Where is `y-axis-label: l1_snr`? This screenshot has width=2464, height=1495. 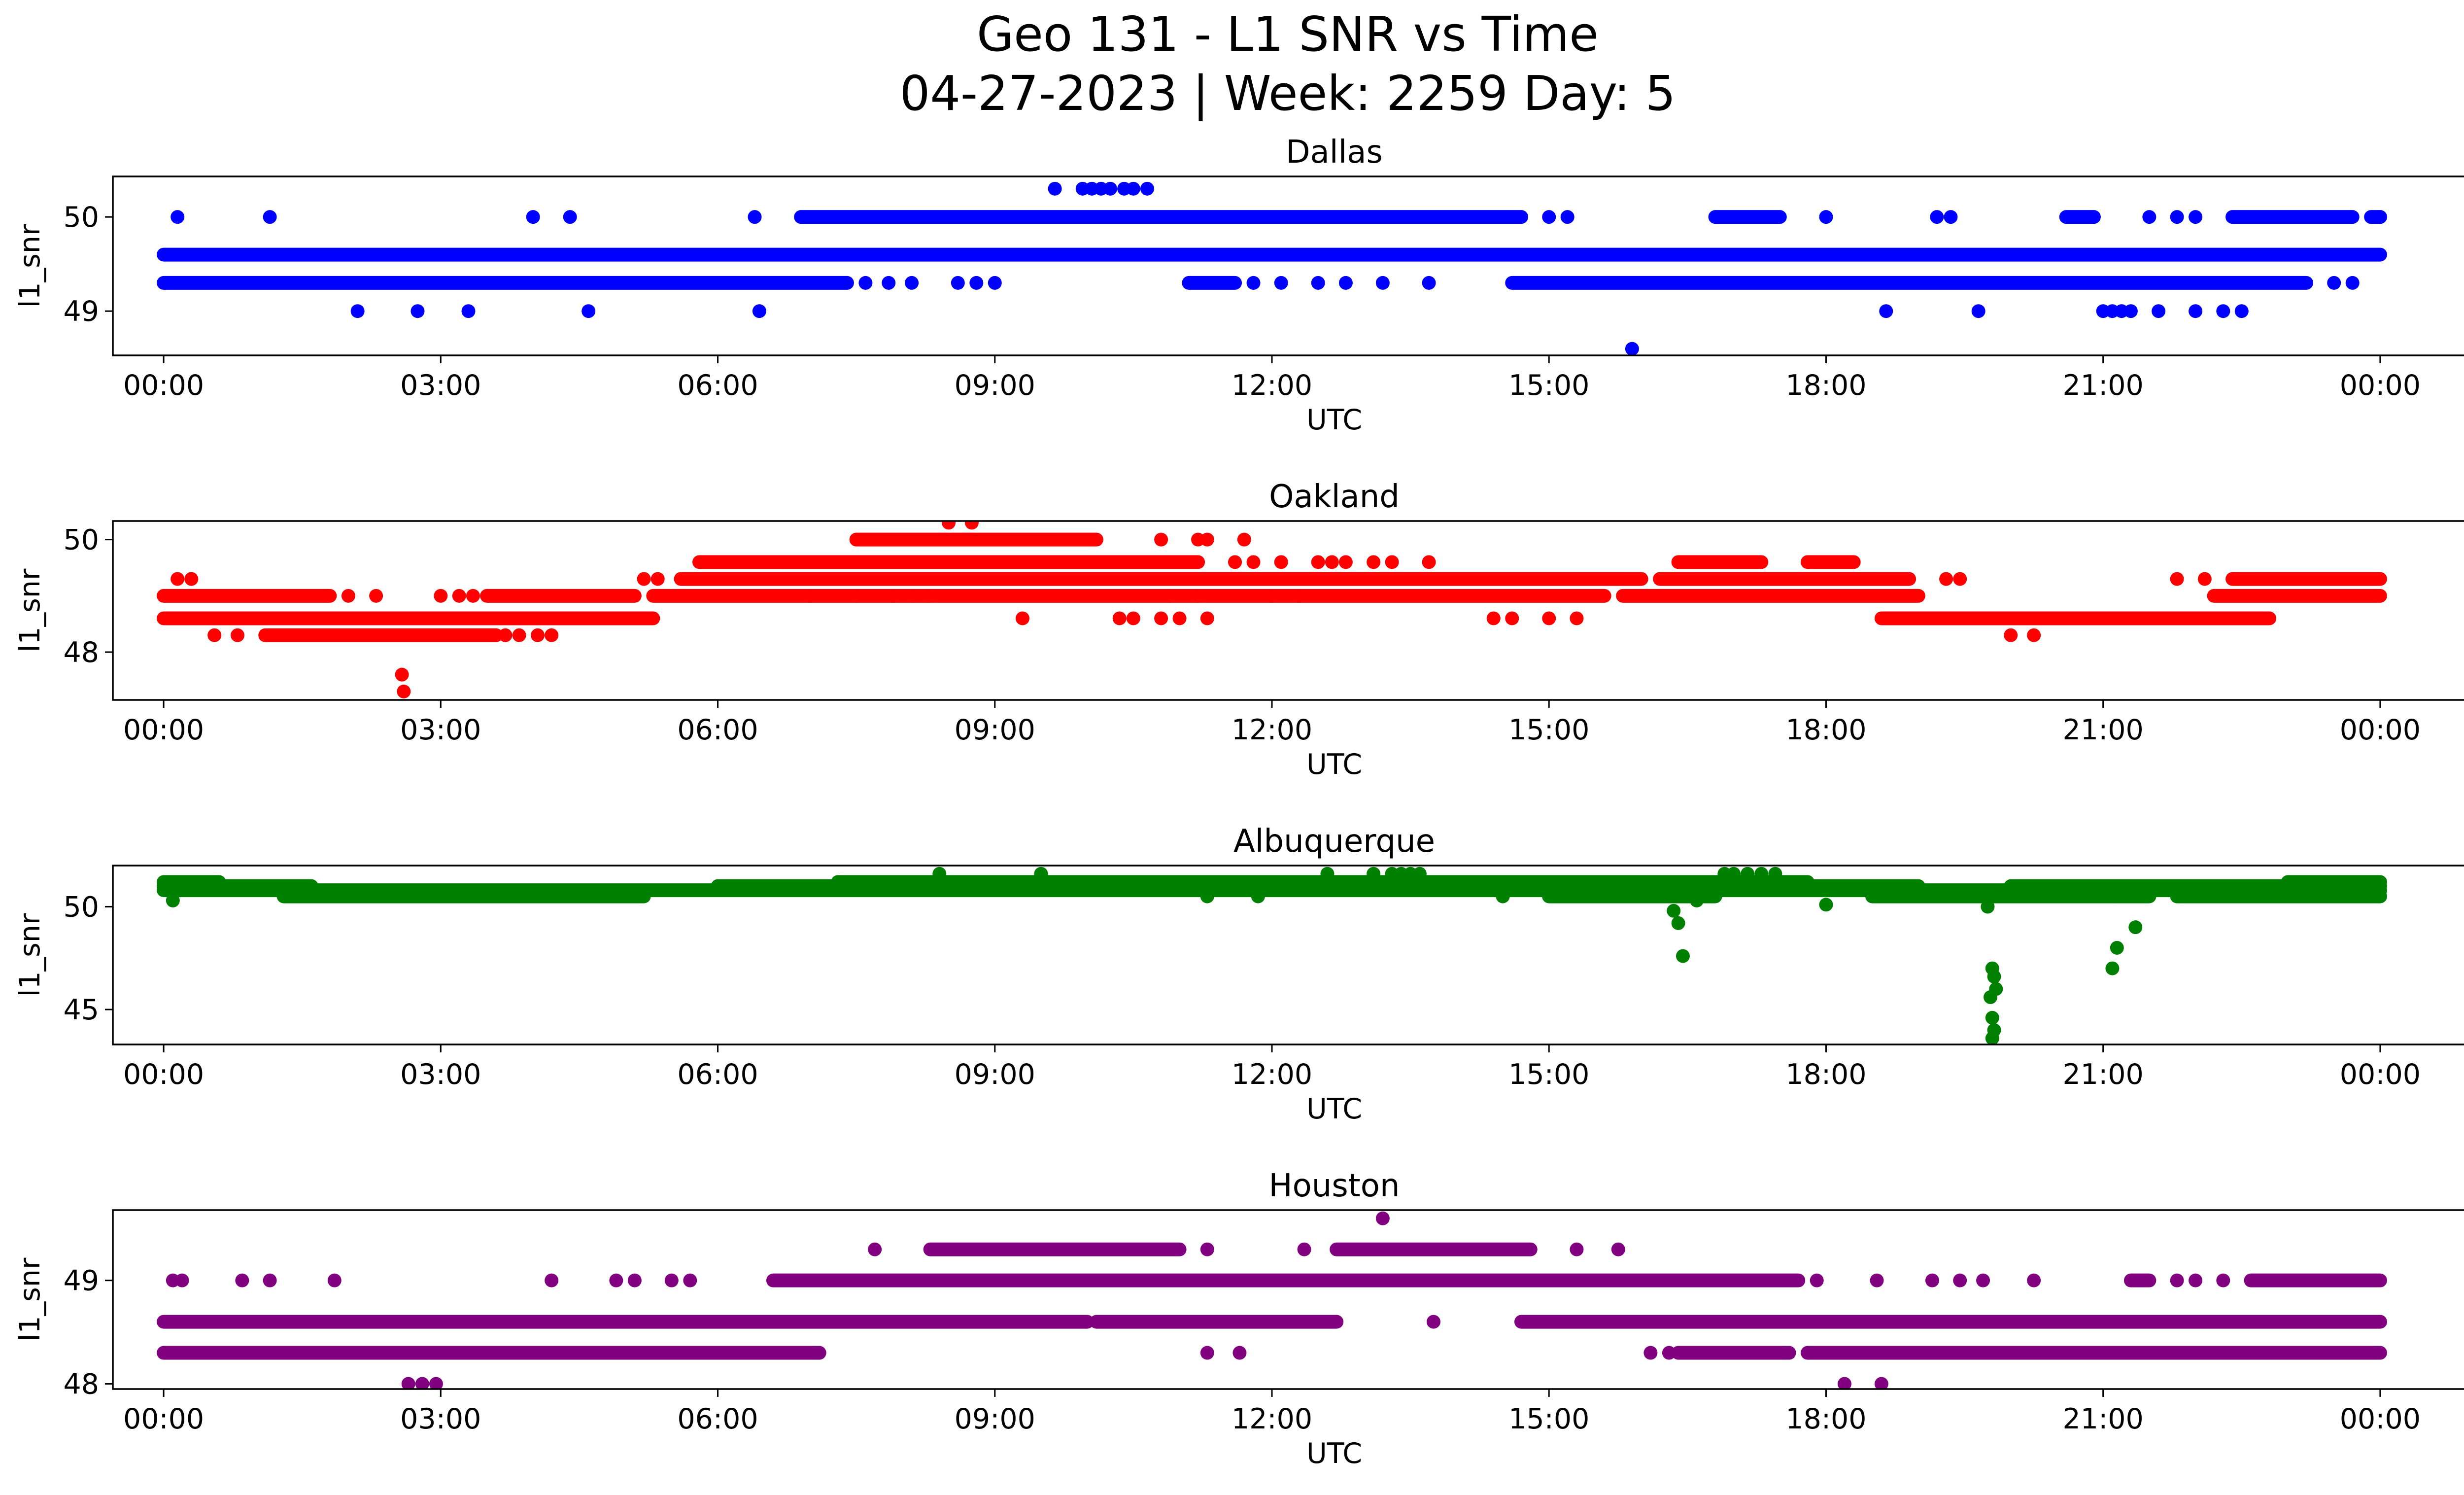
y-axis-label: l1_snr is located at coordinates (30, 610).